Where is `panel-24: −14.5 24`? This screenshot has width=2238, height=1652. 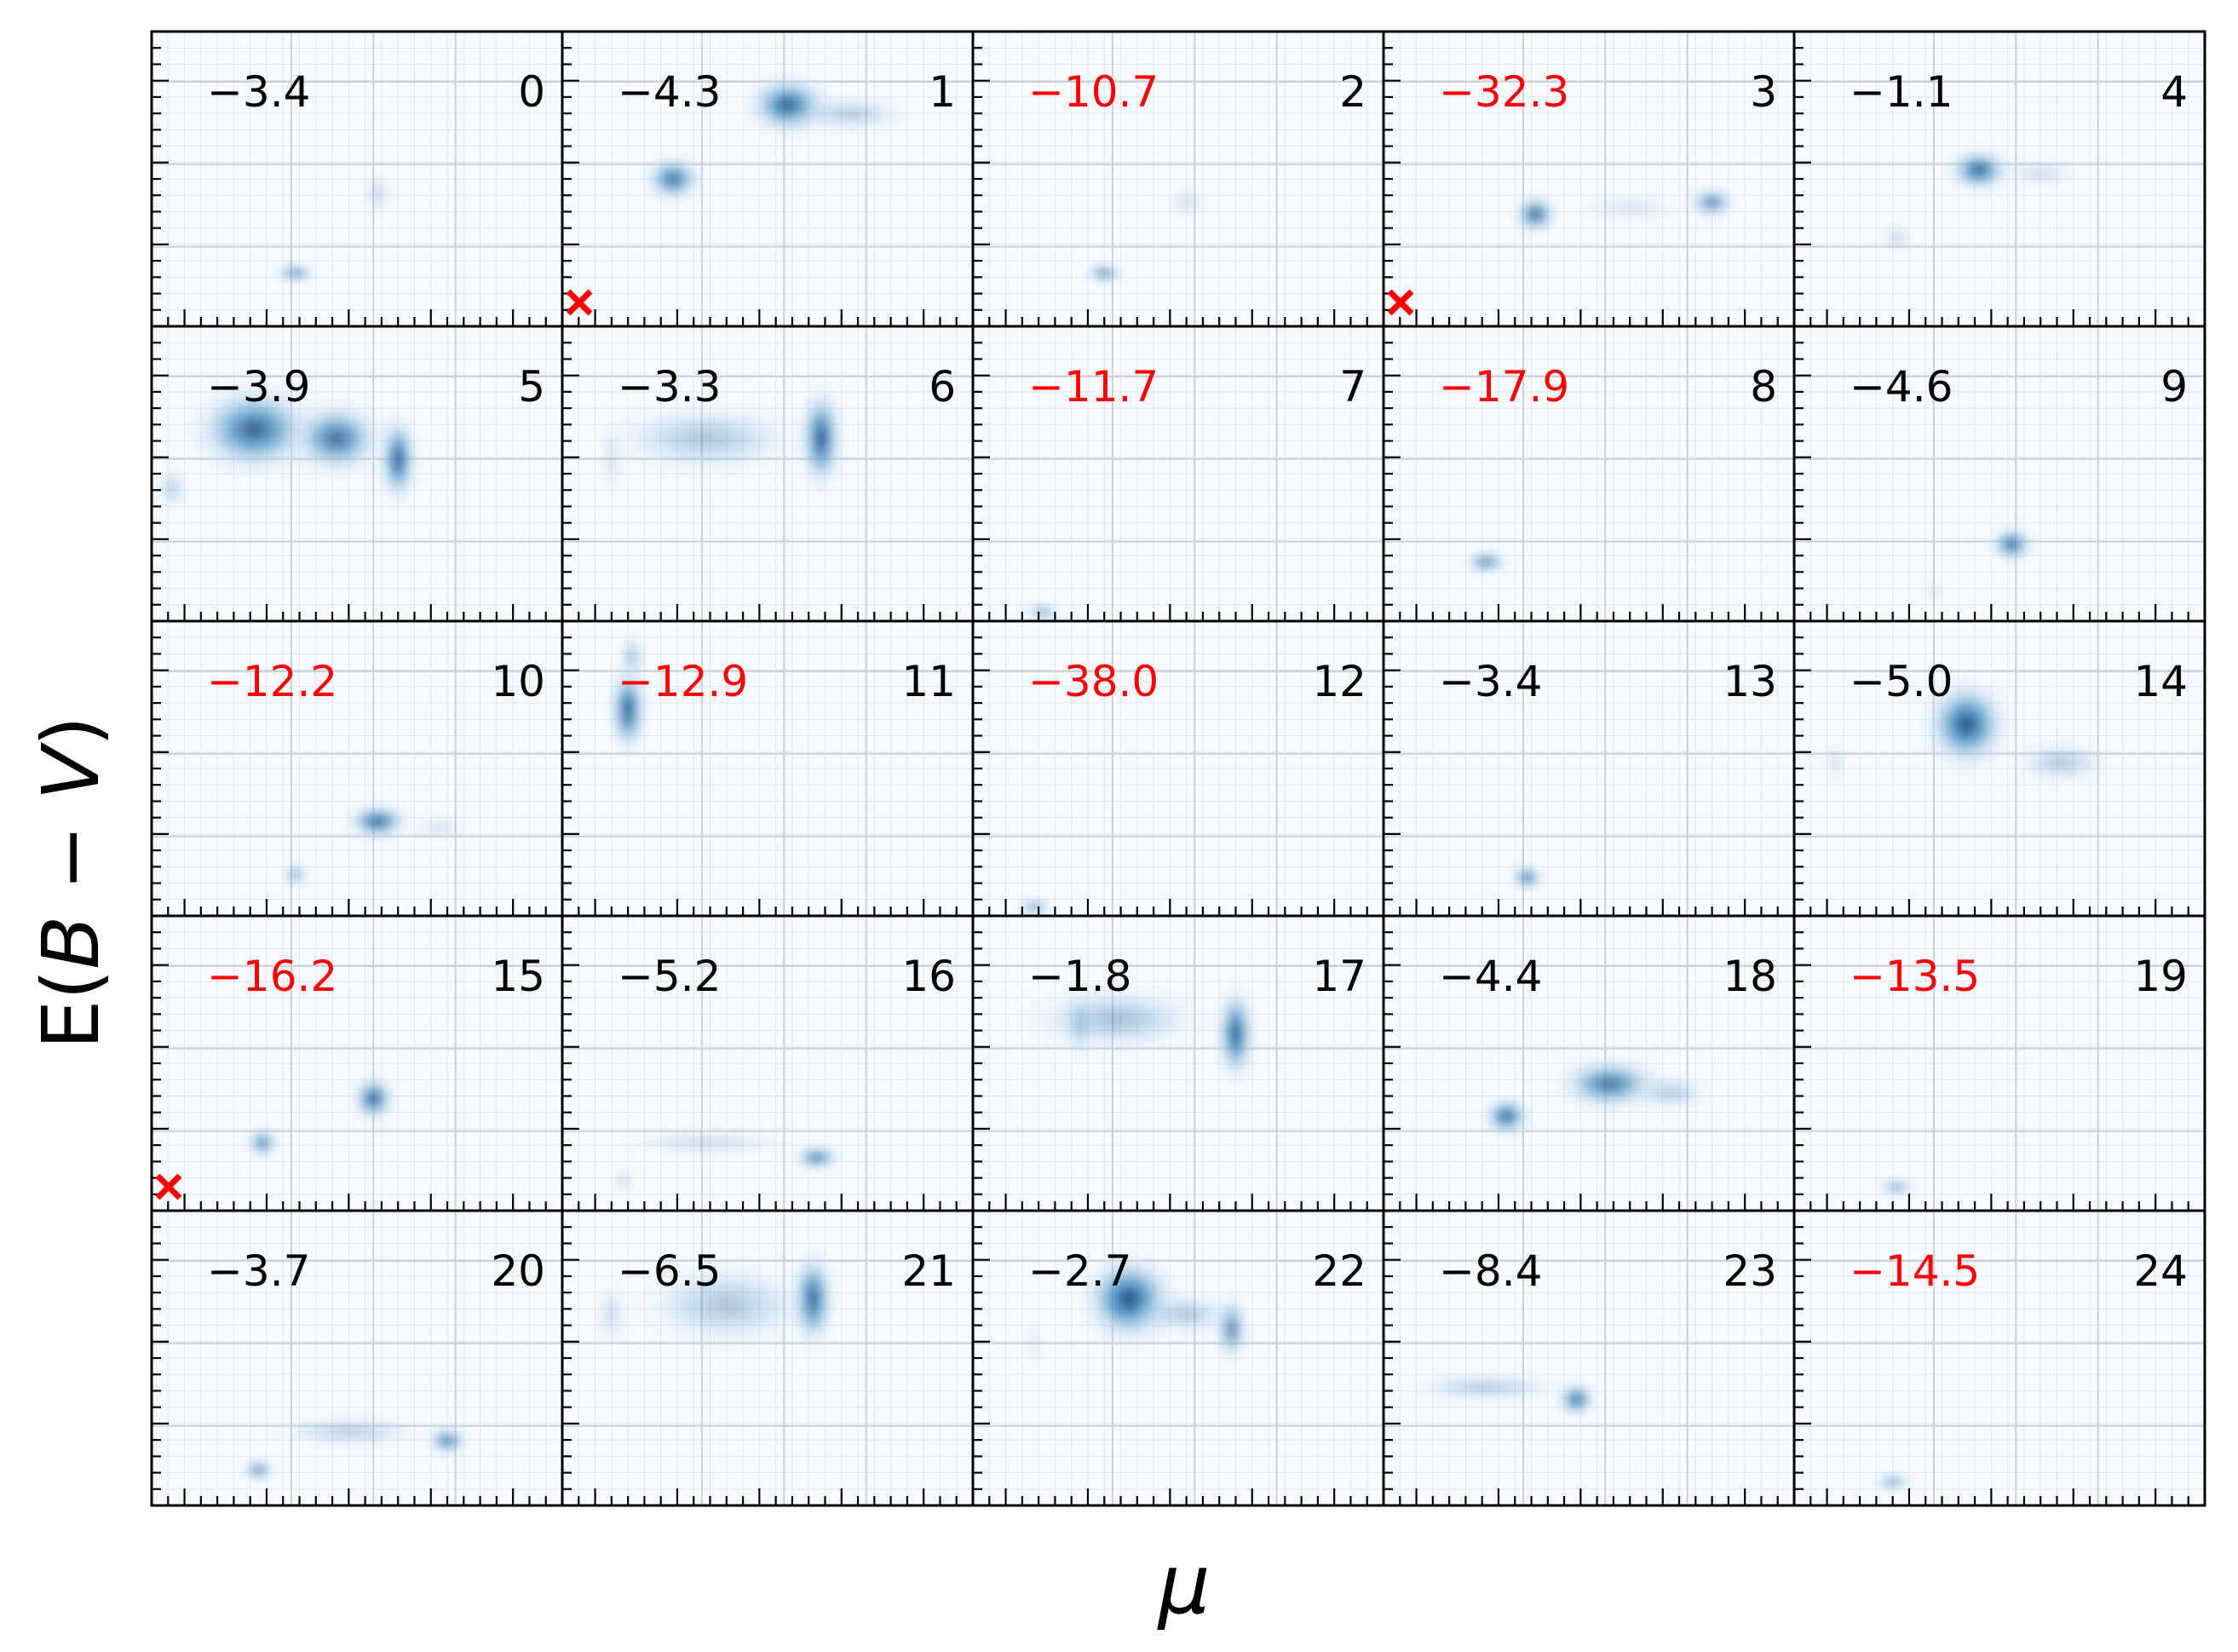
panel-24: −14.5 24 is located at coordinates (1999, 1358).